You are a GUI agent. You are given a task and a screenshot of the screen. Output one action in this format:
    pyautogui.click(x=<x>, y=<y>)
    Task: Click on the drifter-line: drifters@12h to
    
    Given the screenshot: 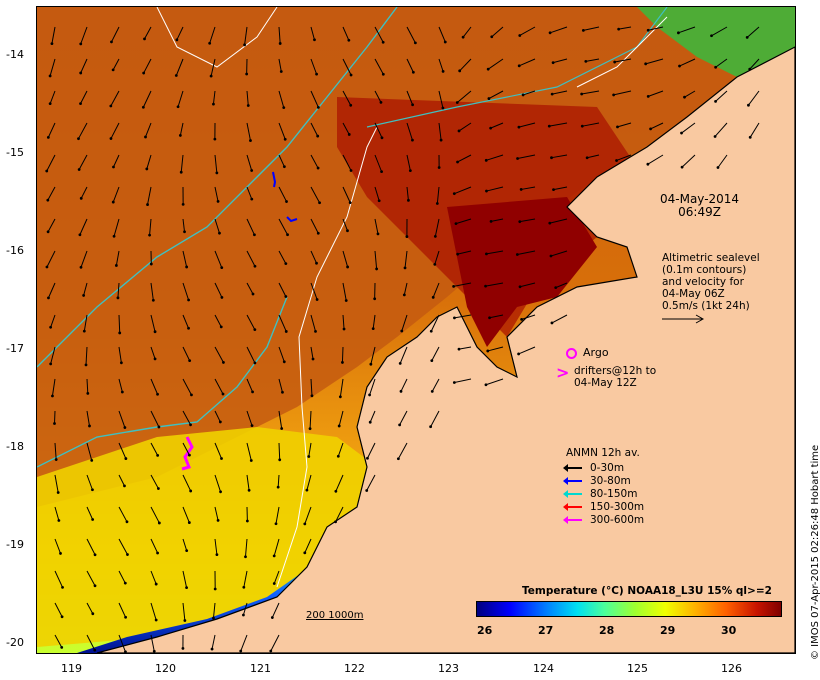 What is the action you would take?
    pyautogui.click(x=615, y=371)
    